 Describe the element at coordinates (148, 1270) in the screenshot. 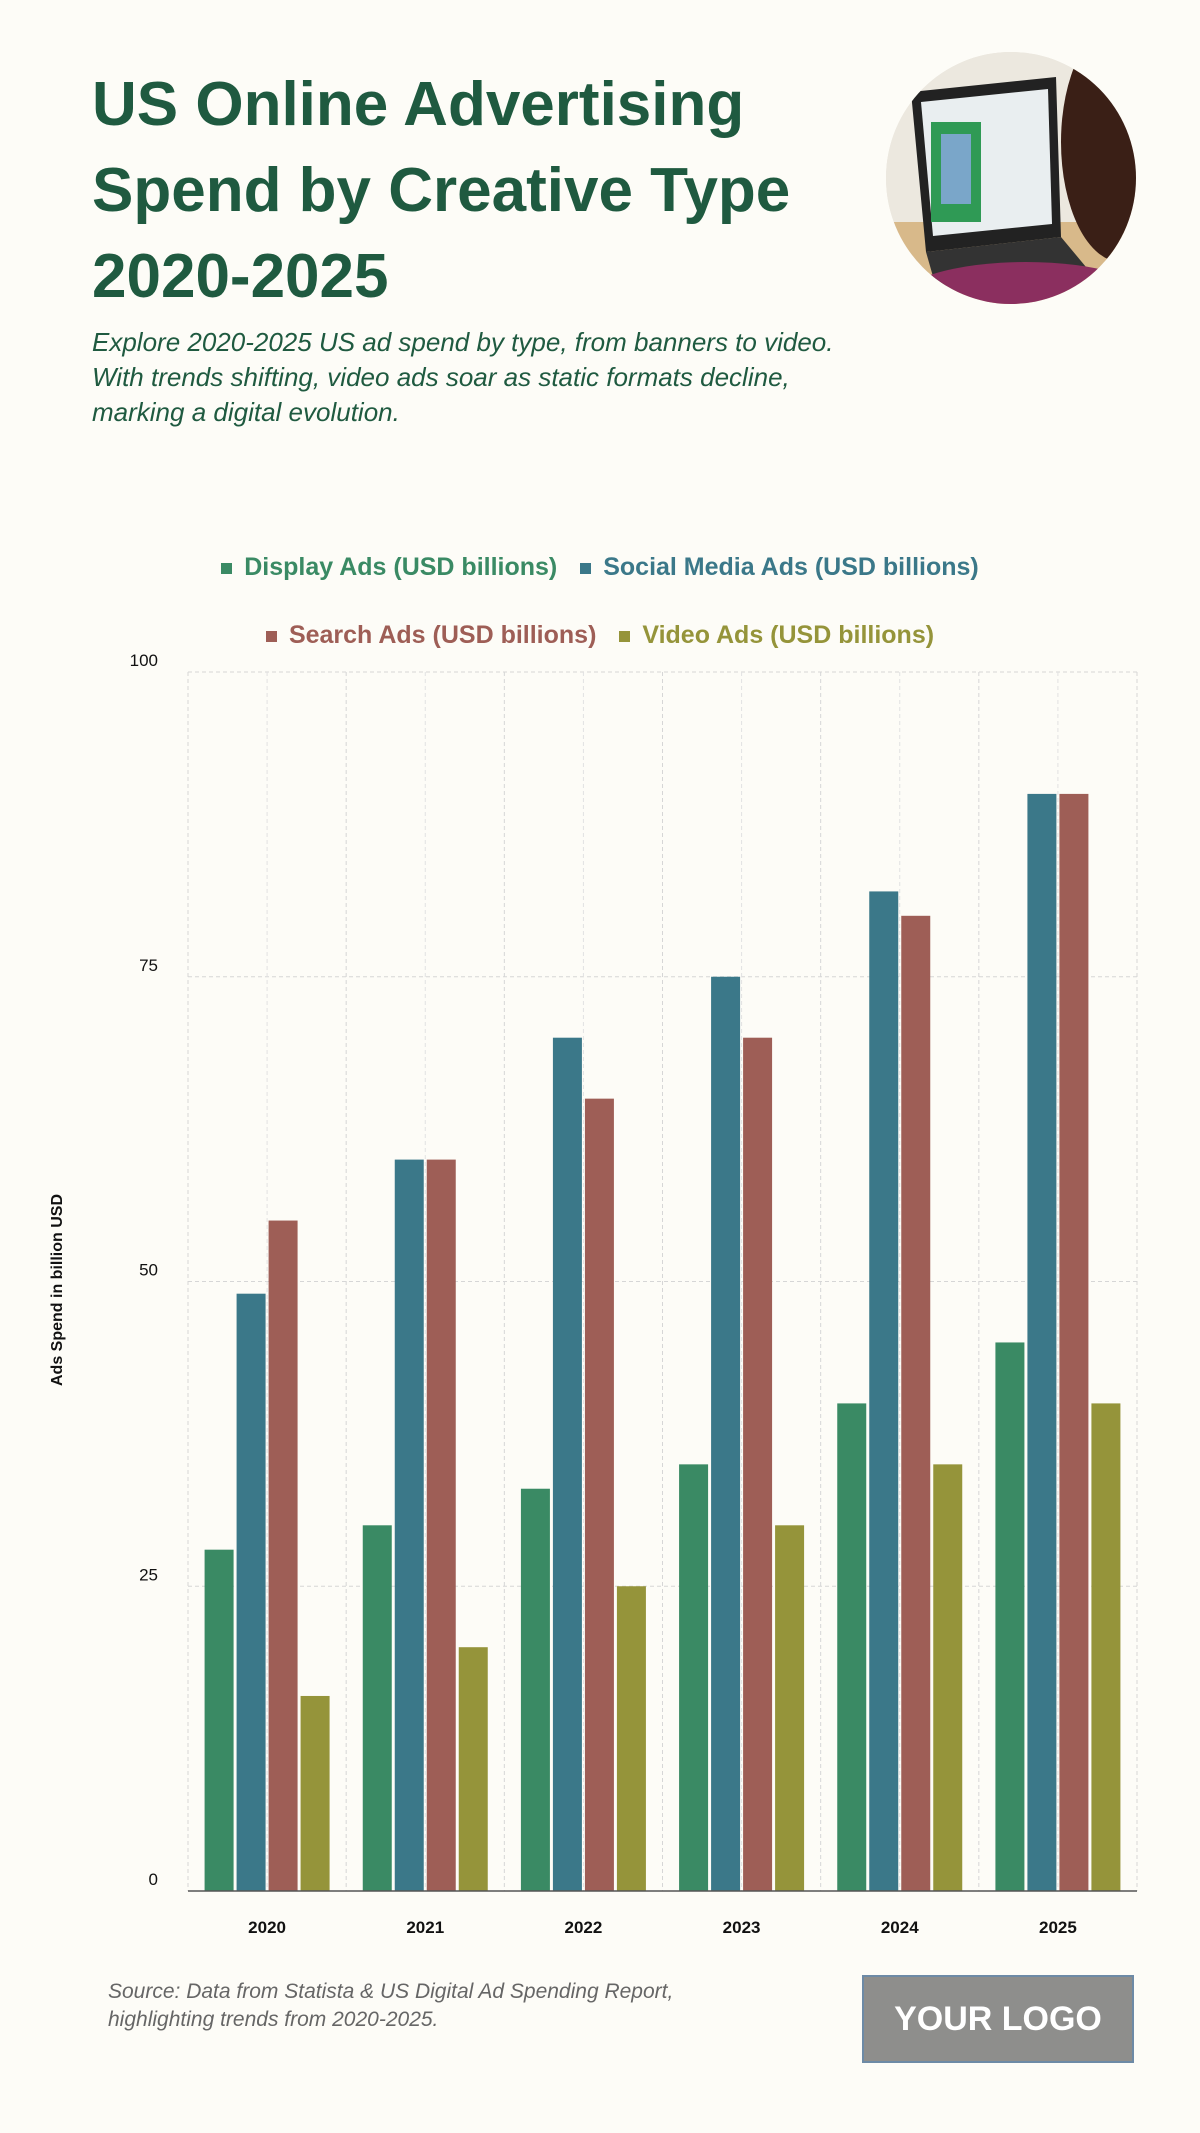

I see `y-tick-label: 50` at that location.